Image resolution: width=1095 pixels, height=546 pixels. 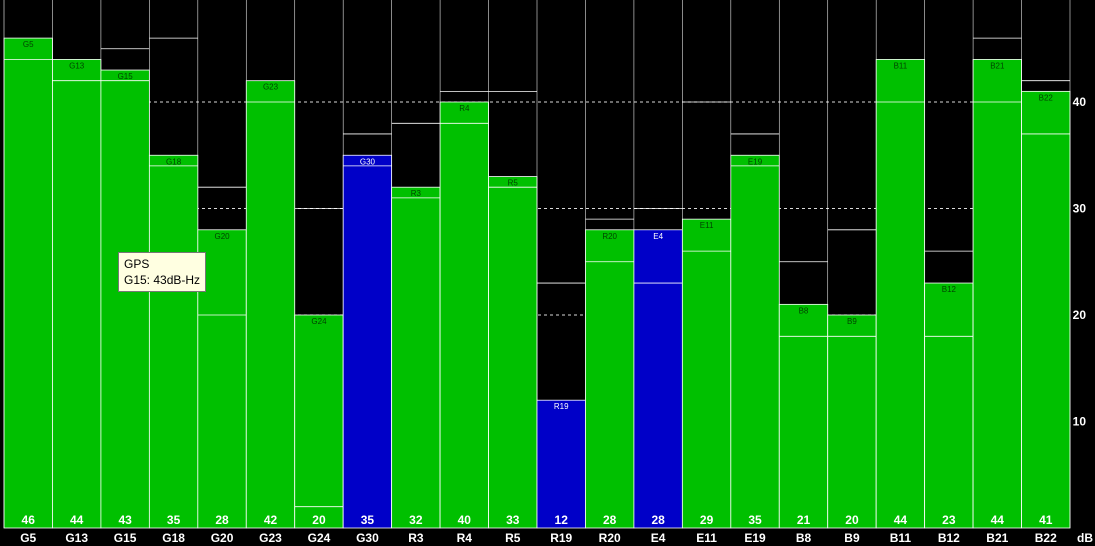 I want to click on bar-top-label-R20: R20, so click(x=609, y=236).